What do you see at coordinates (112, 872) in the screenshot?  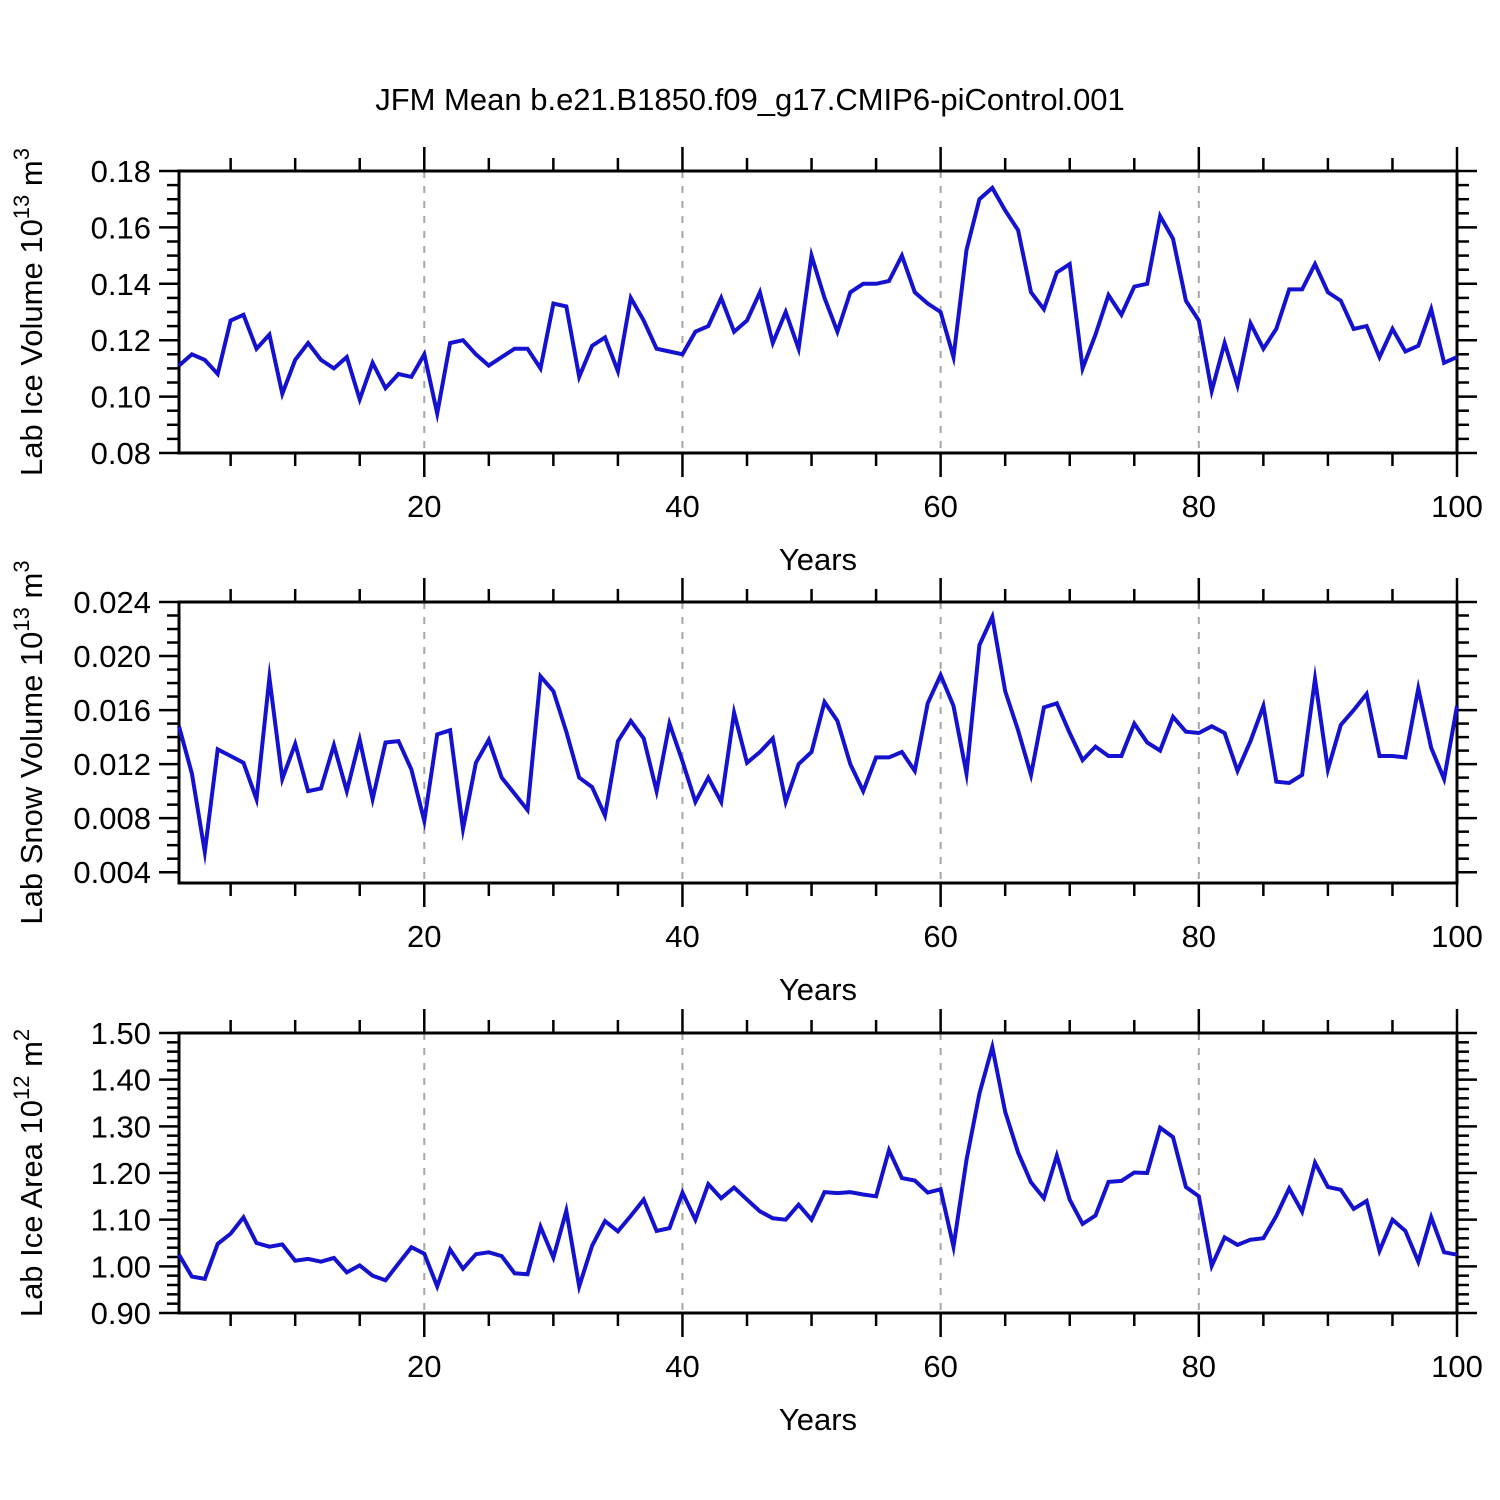 I see `y-tick-label: 0.004` at bounding box center [112, 872].